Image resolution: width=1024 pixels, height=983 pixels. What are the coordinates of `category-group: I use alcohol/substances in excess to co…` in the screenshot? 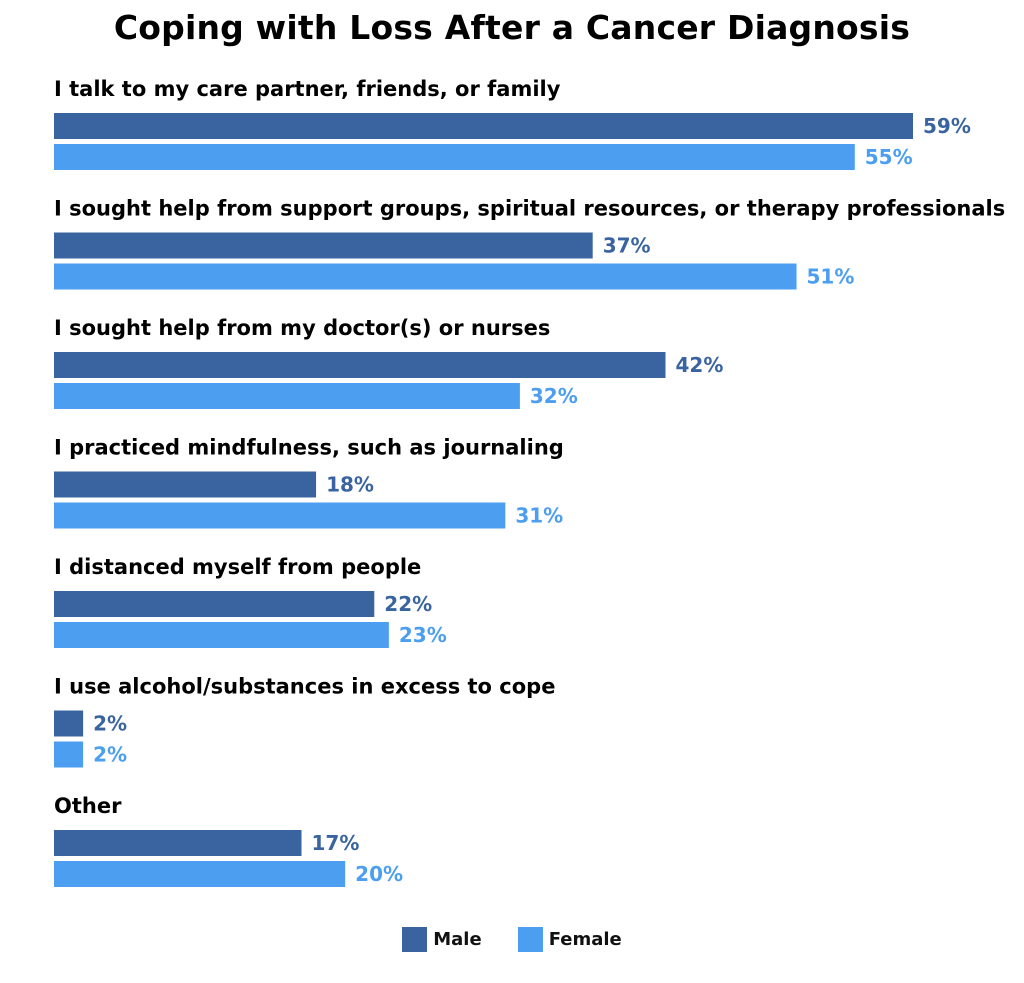 It's located at (304, 721).